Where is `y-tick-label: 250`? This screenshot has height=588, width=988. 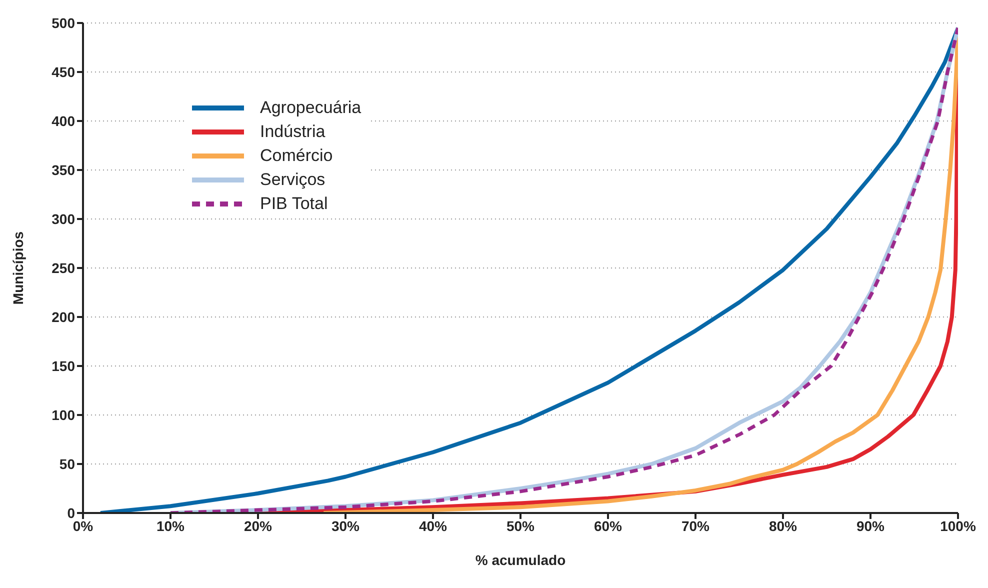 y-tick-label: 250 is located at coordinates (64, 268).